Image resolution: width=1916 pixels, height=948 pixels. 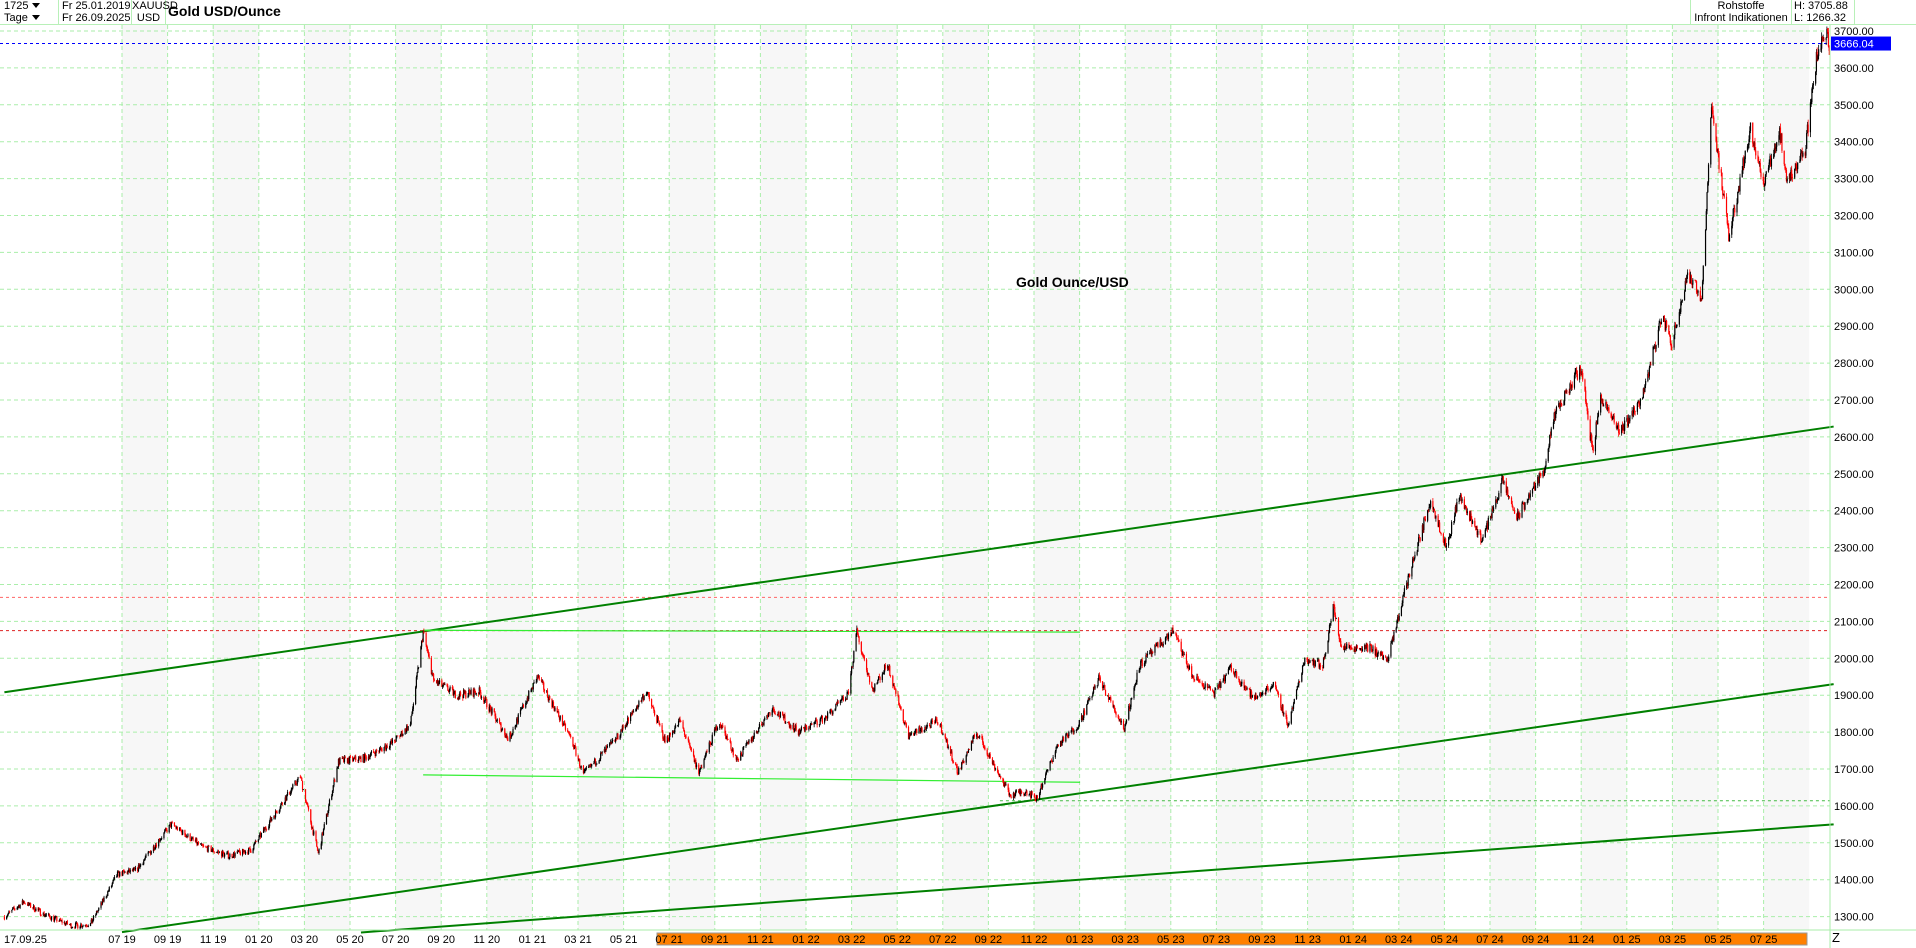 I want to click on background-band, so click(x=418, y=477).